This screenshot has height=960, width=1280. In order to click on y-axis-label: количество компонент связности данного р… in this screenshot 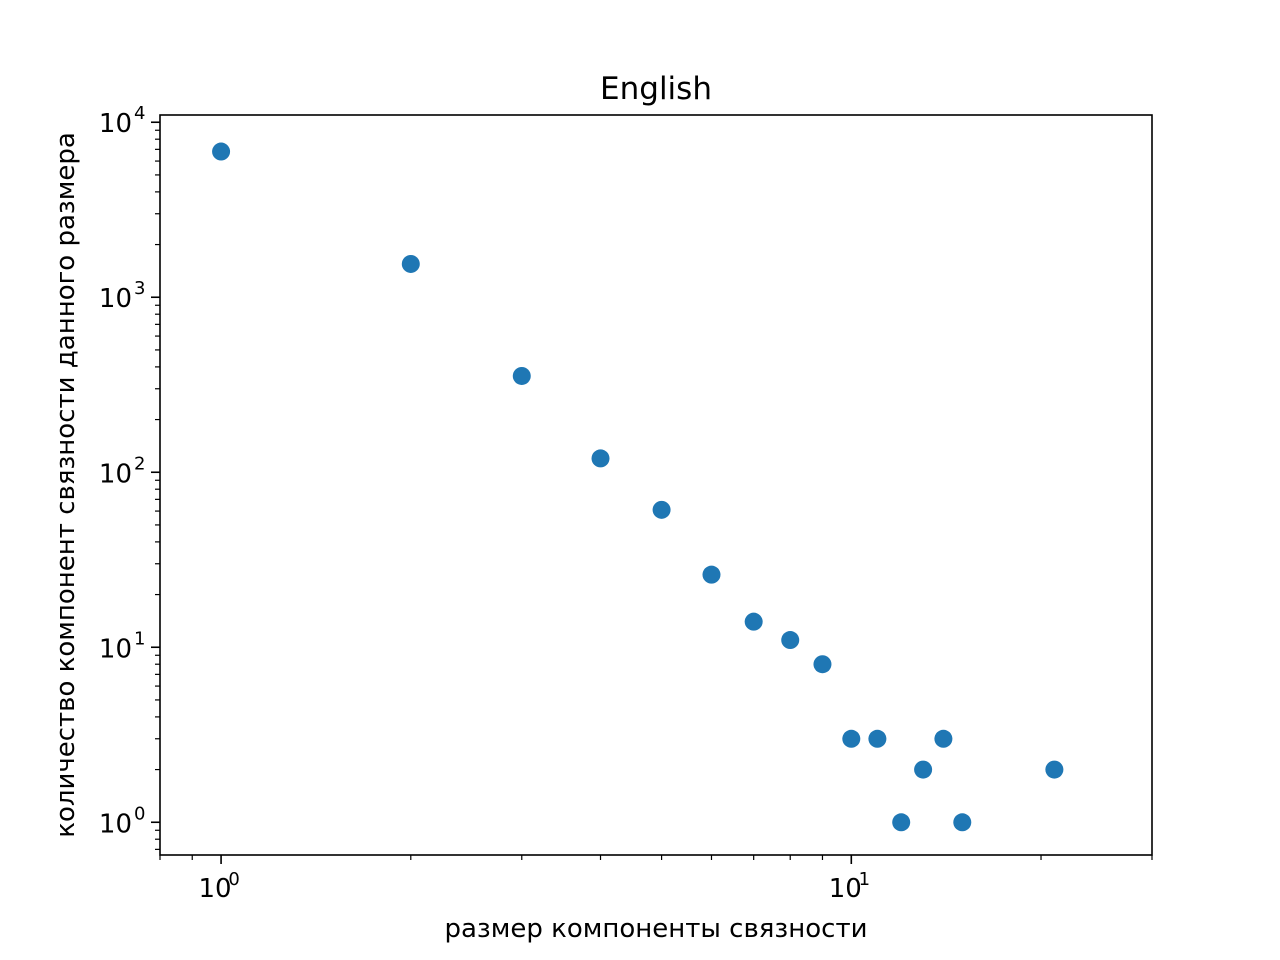, I will do `click(66, 485)`.